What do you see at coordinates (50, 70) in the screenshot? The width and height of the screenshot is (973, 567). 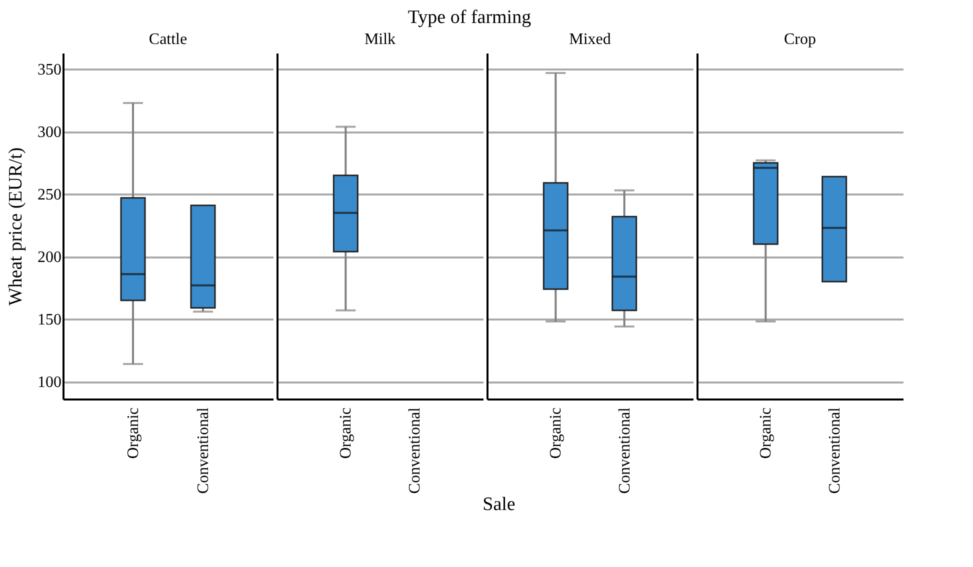 I see `y-tick-label: 350` at bounding box center [50, 70].